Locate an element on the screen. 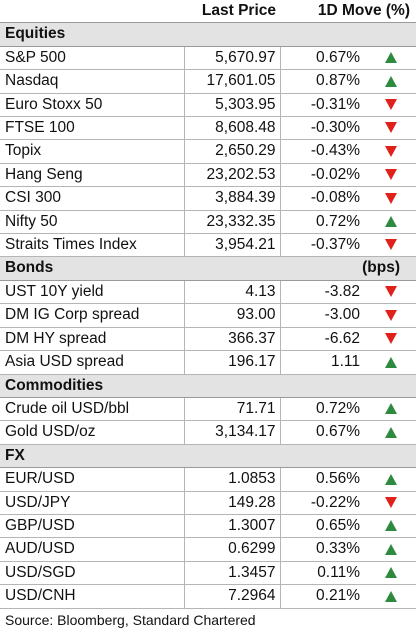 This screenshot has width=416, height=628. section-header: Bonds (bps) is located at coordinates (208, 268).